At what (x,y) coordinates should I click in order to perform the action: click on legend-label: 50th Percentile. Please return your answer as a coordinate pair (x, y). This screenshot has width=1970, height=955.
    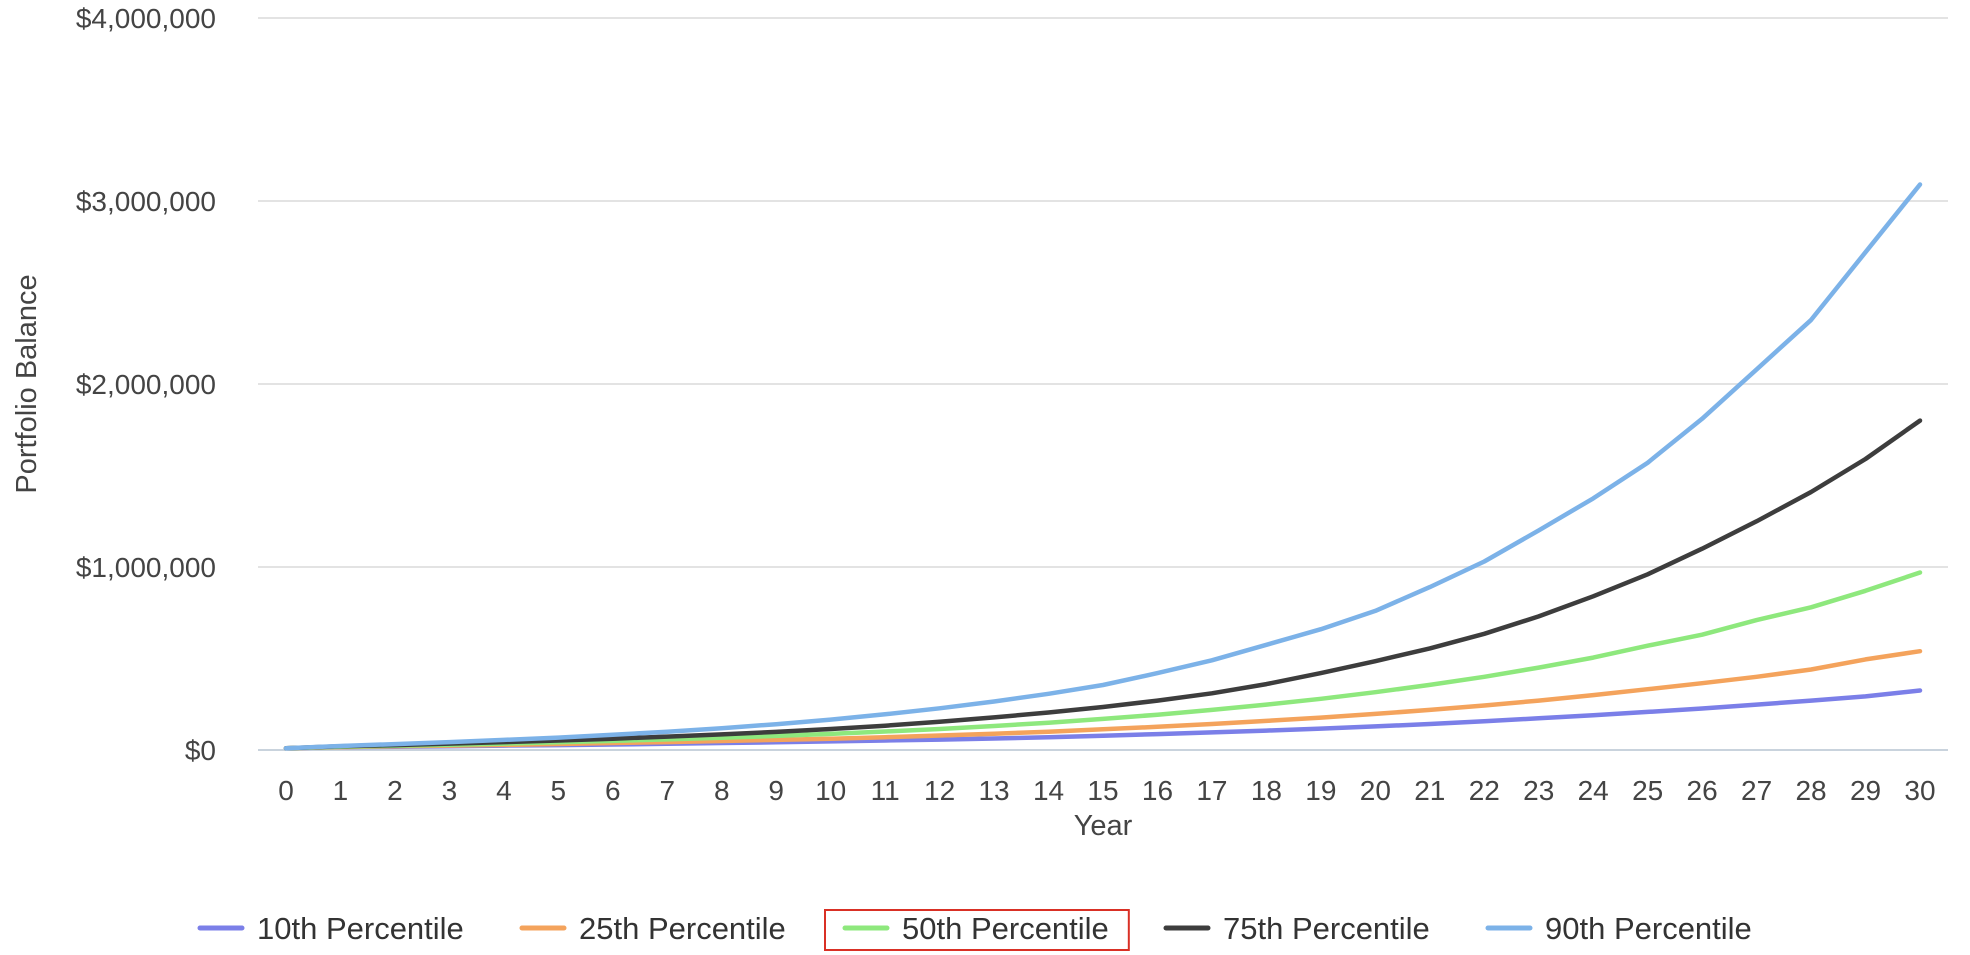
    Looking at the image, I should click on (1005, 928).